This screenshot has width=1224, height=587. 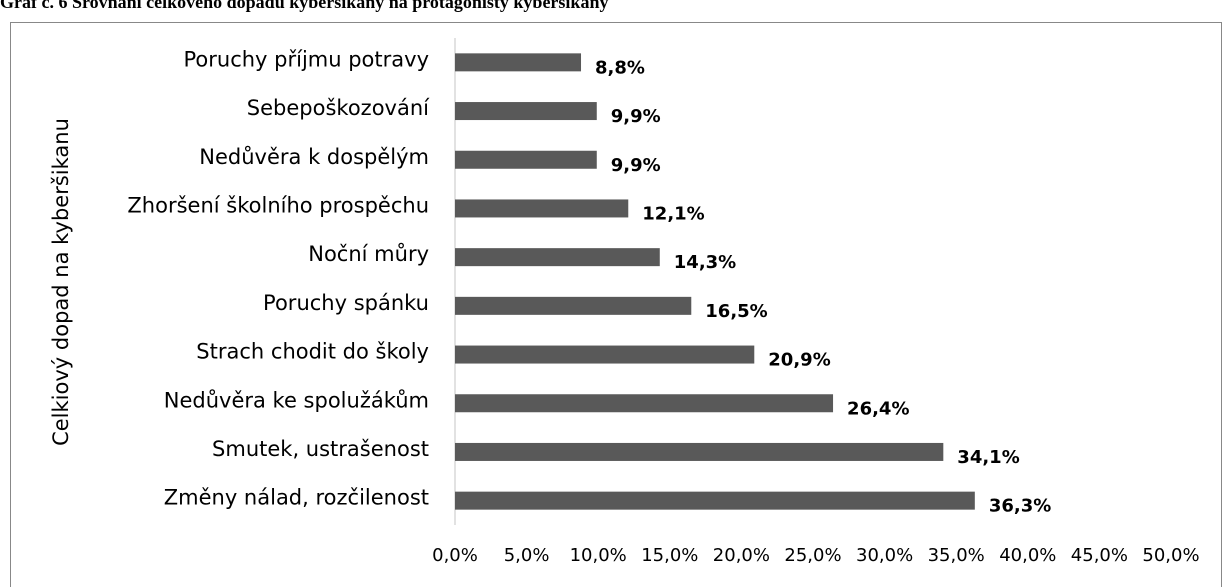 I want to click on y-tick-label: Změny nálad, rozčilenost, so click(x=296, y=498).